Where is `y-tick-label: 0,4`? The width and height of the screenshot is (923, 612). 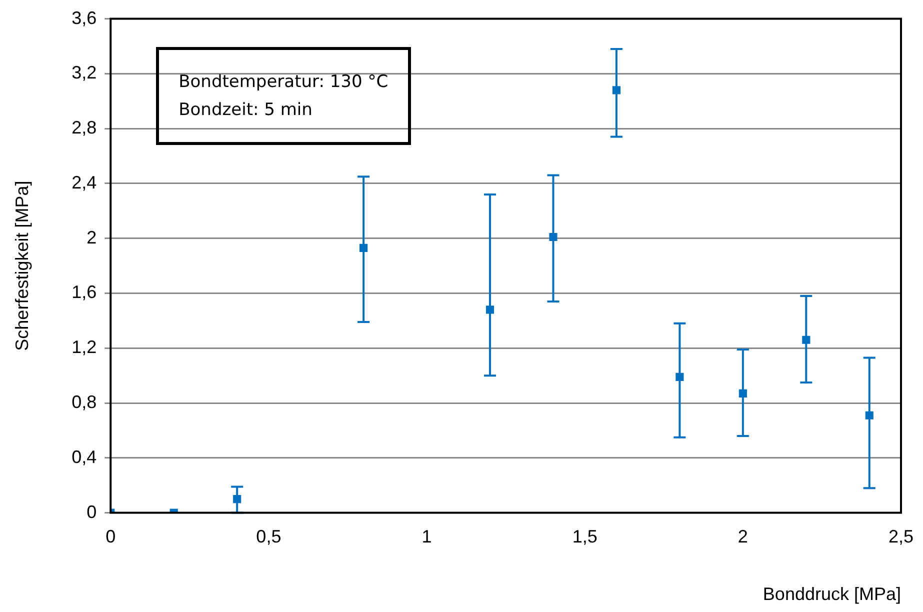
y-tick-label: 0,4 is located at coordinates (84, 456).